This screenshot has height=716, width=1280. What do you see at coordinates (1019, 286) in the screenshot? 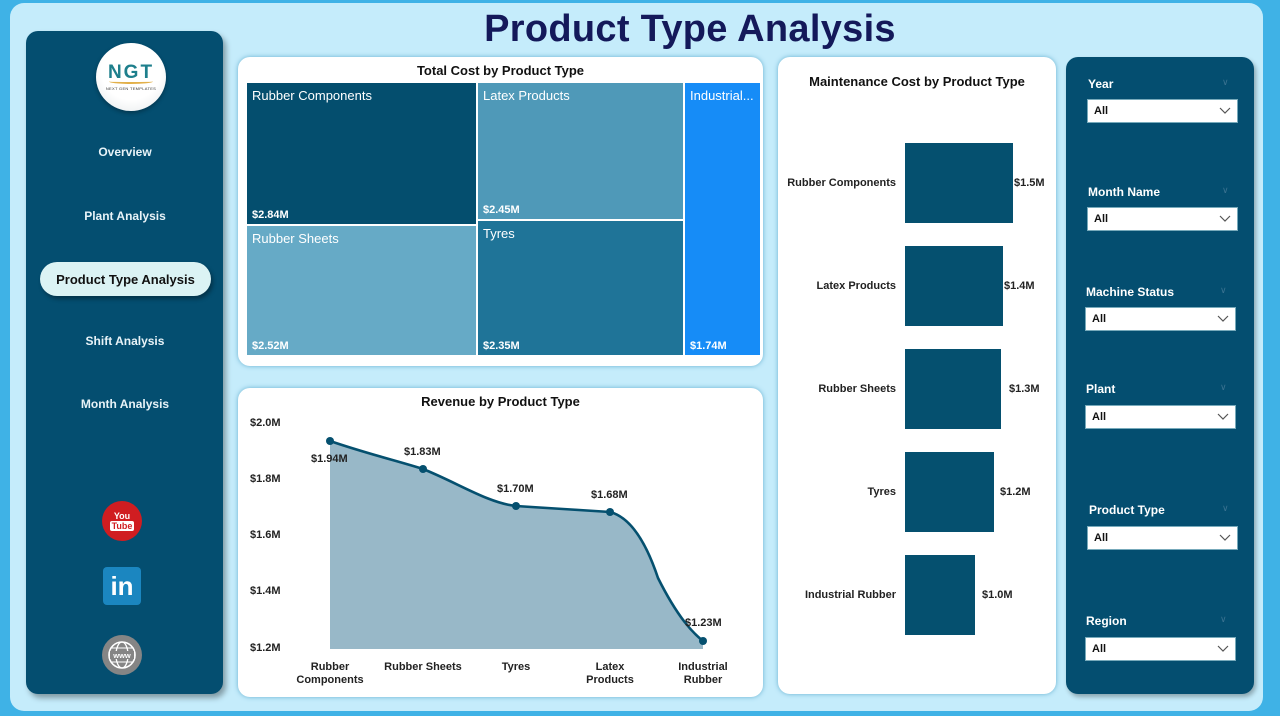
I see `bar-value-label: $1.4M` at bounding box center [1019, 286].